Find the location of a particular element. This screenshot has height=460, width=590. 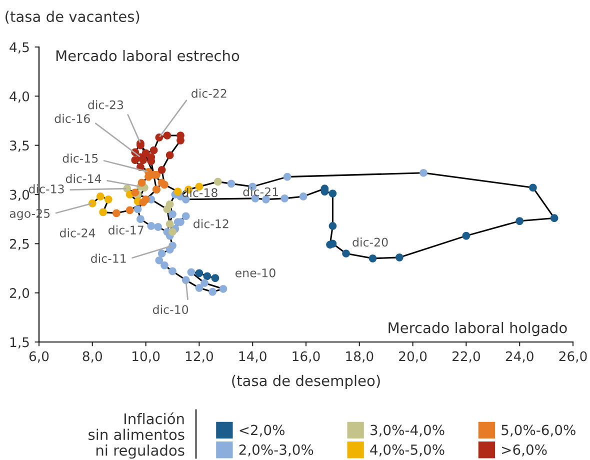

x-tick-label: 14,0 is located at coordinates (252, 357).